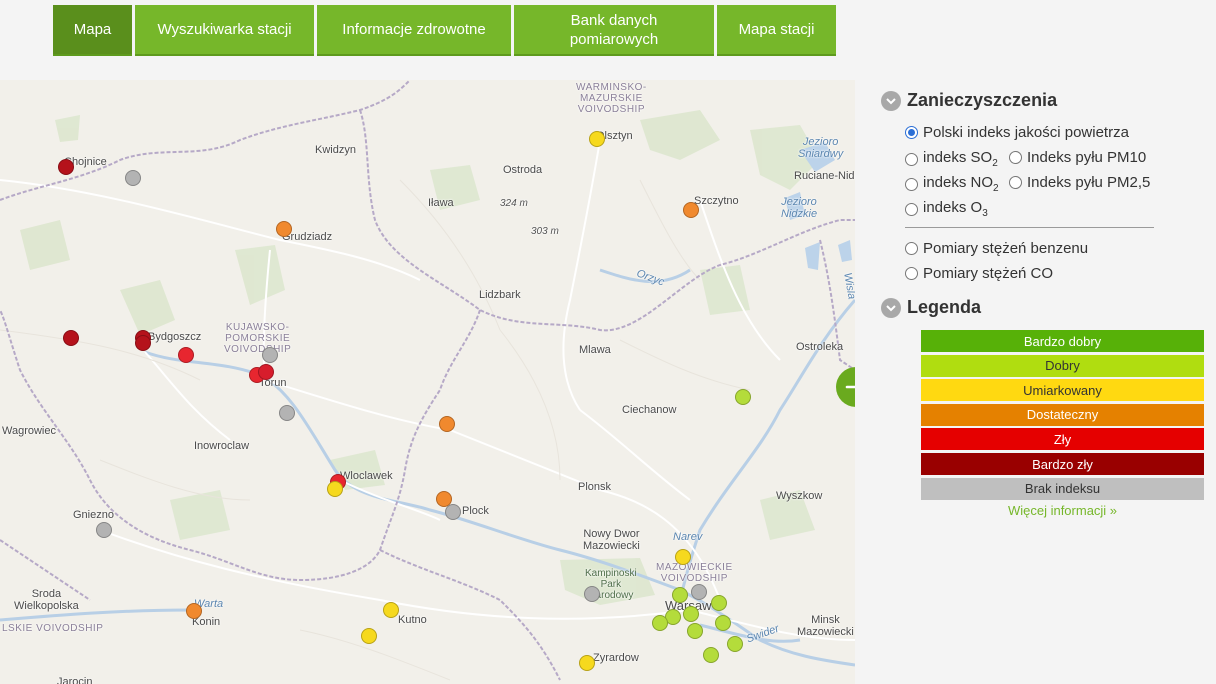 Image resolution: width=1216 pixels, height=684 pixels. What do you see at coordinates (776, 30) in the screenshot?
I see `nav-tab-station-map: Mapa stacji` at bounding box center [776, 30].